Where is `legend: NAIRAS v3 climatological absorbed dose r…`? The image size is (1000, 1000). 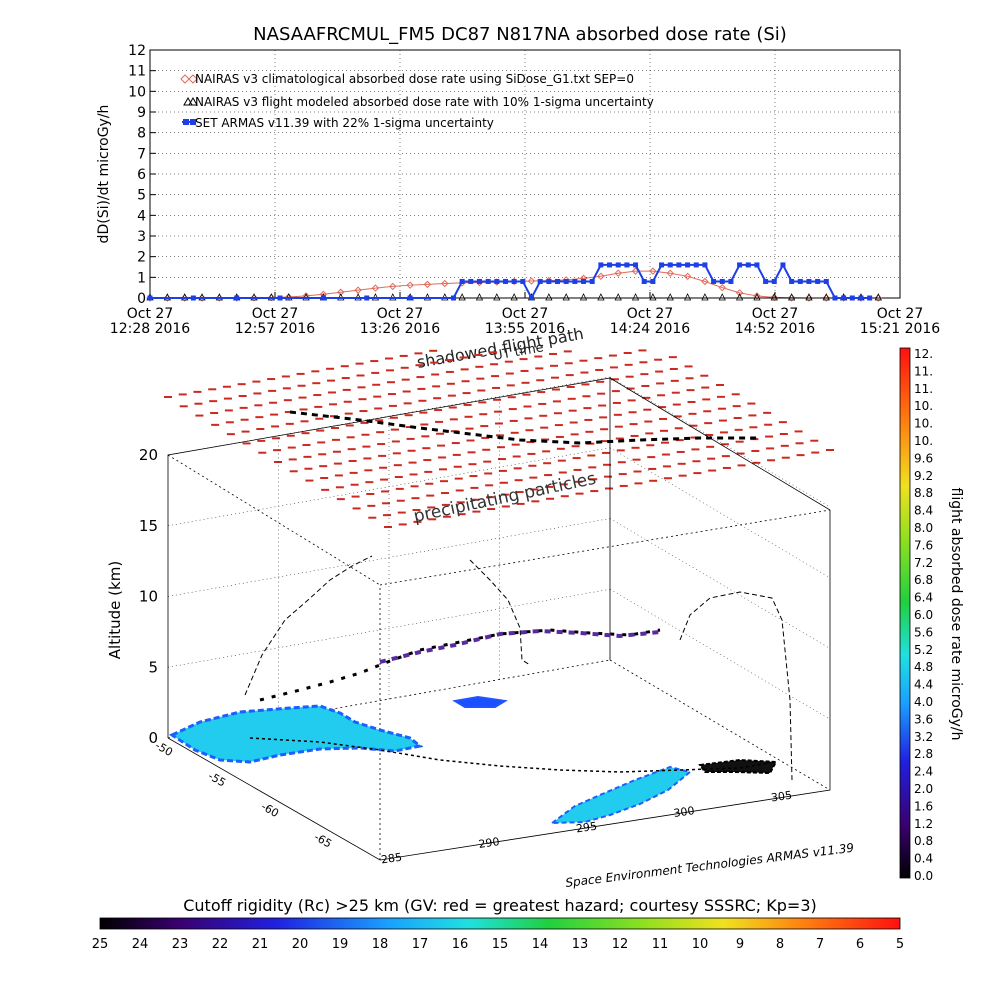
legend: NAIRAS v3 climatological absorbed dose r… is located at coordinates (417, 101).